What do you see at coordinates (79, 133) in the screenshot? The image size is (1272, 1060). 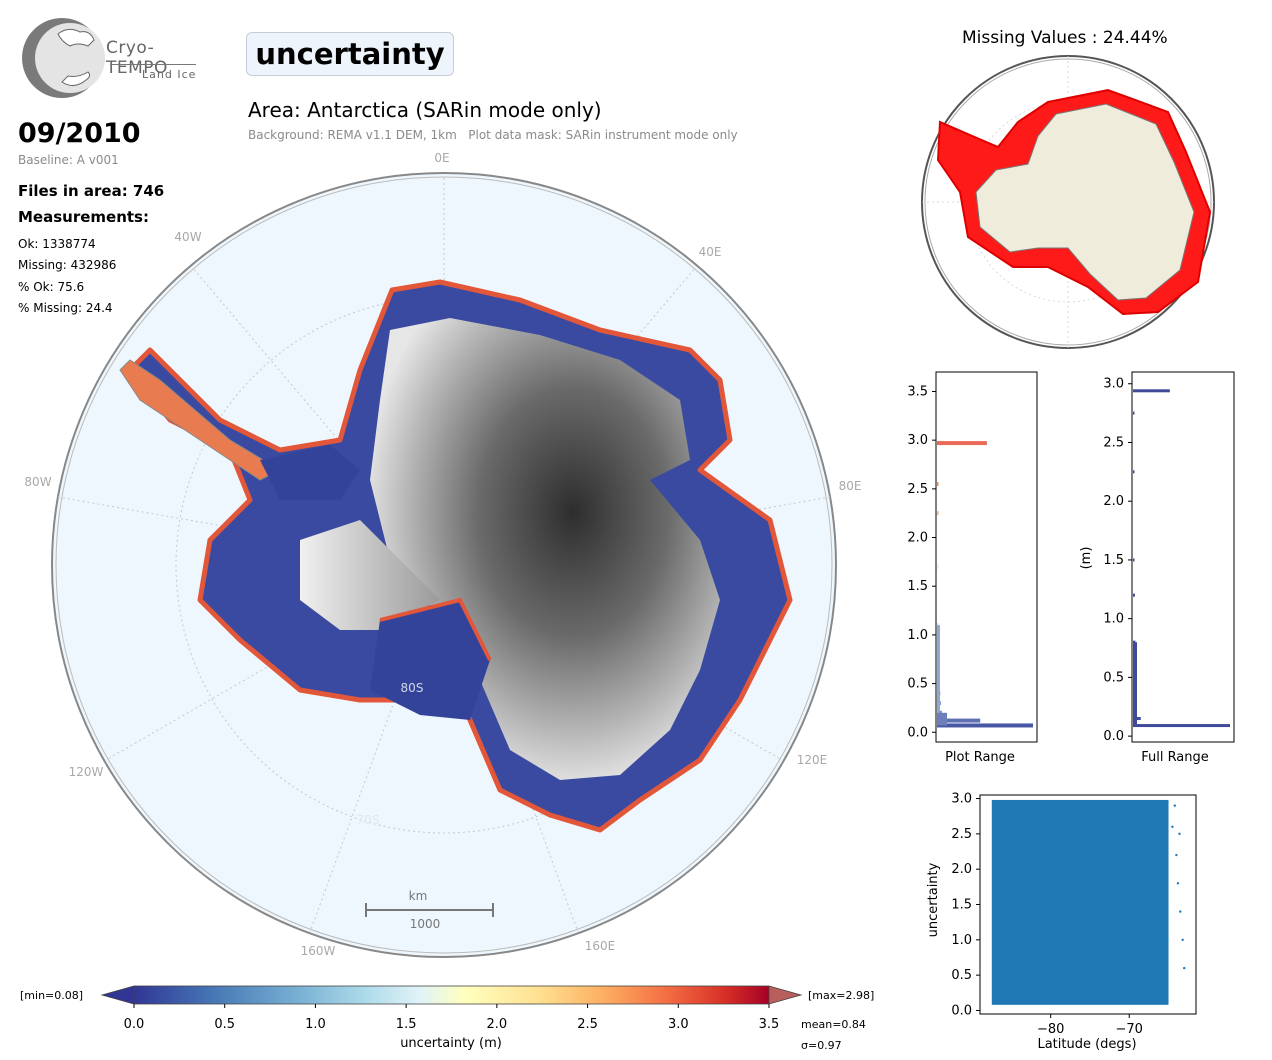 I see `date-label: 09/2010` at bounding box center [79, 133].